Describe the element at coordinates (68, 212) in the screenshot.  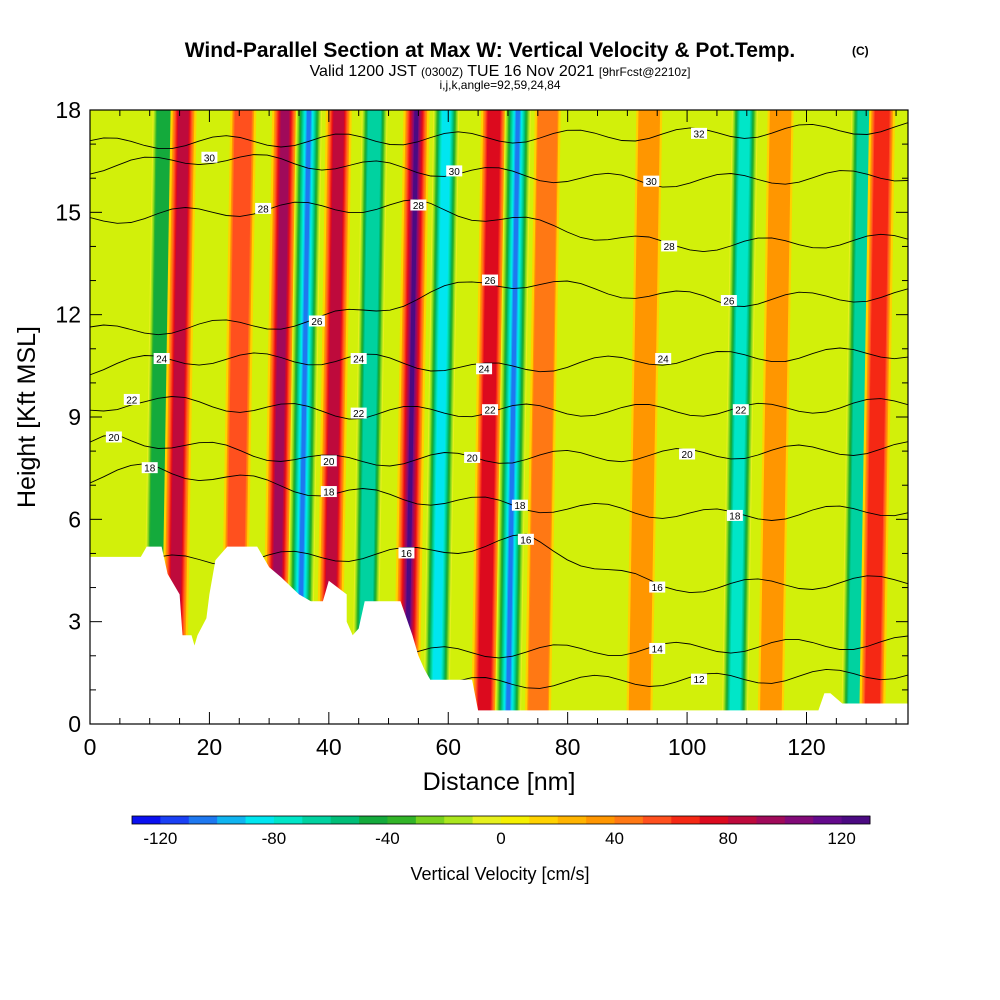
I see `y-tick-label: 15` at that location.